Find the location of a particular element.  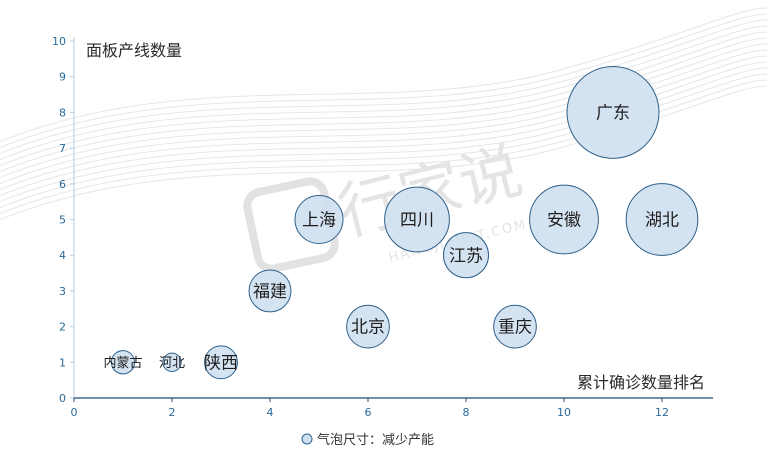

legend-bubble-icon is located at coordinates (307, 439).